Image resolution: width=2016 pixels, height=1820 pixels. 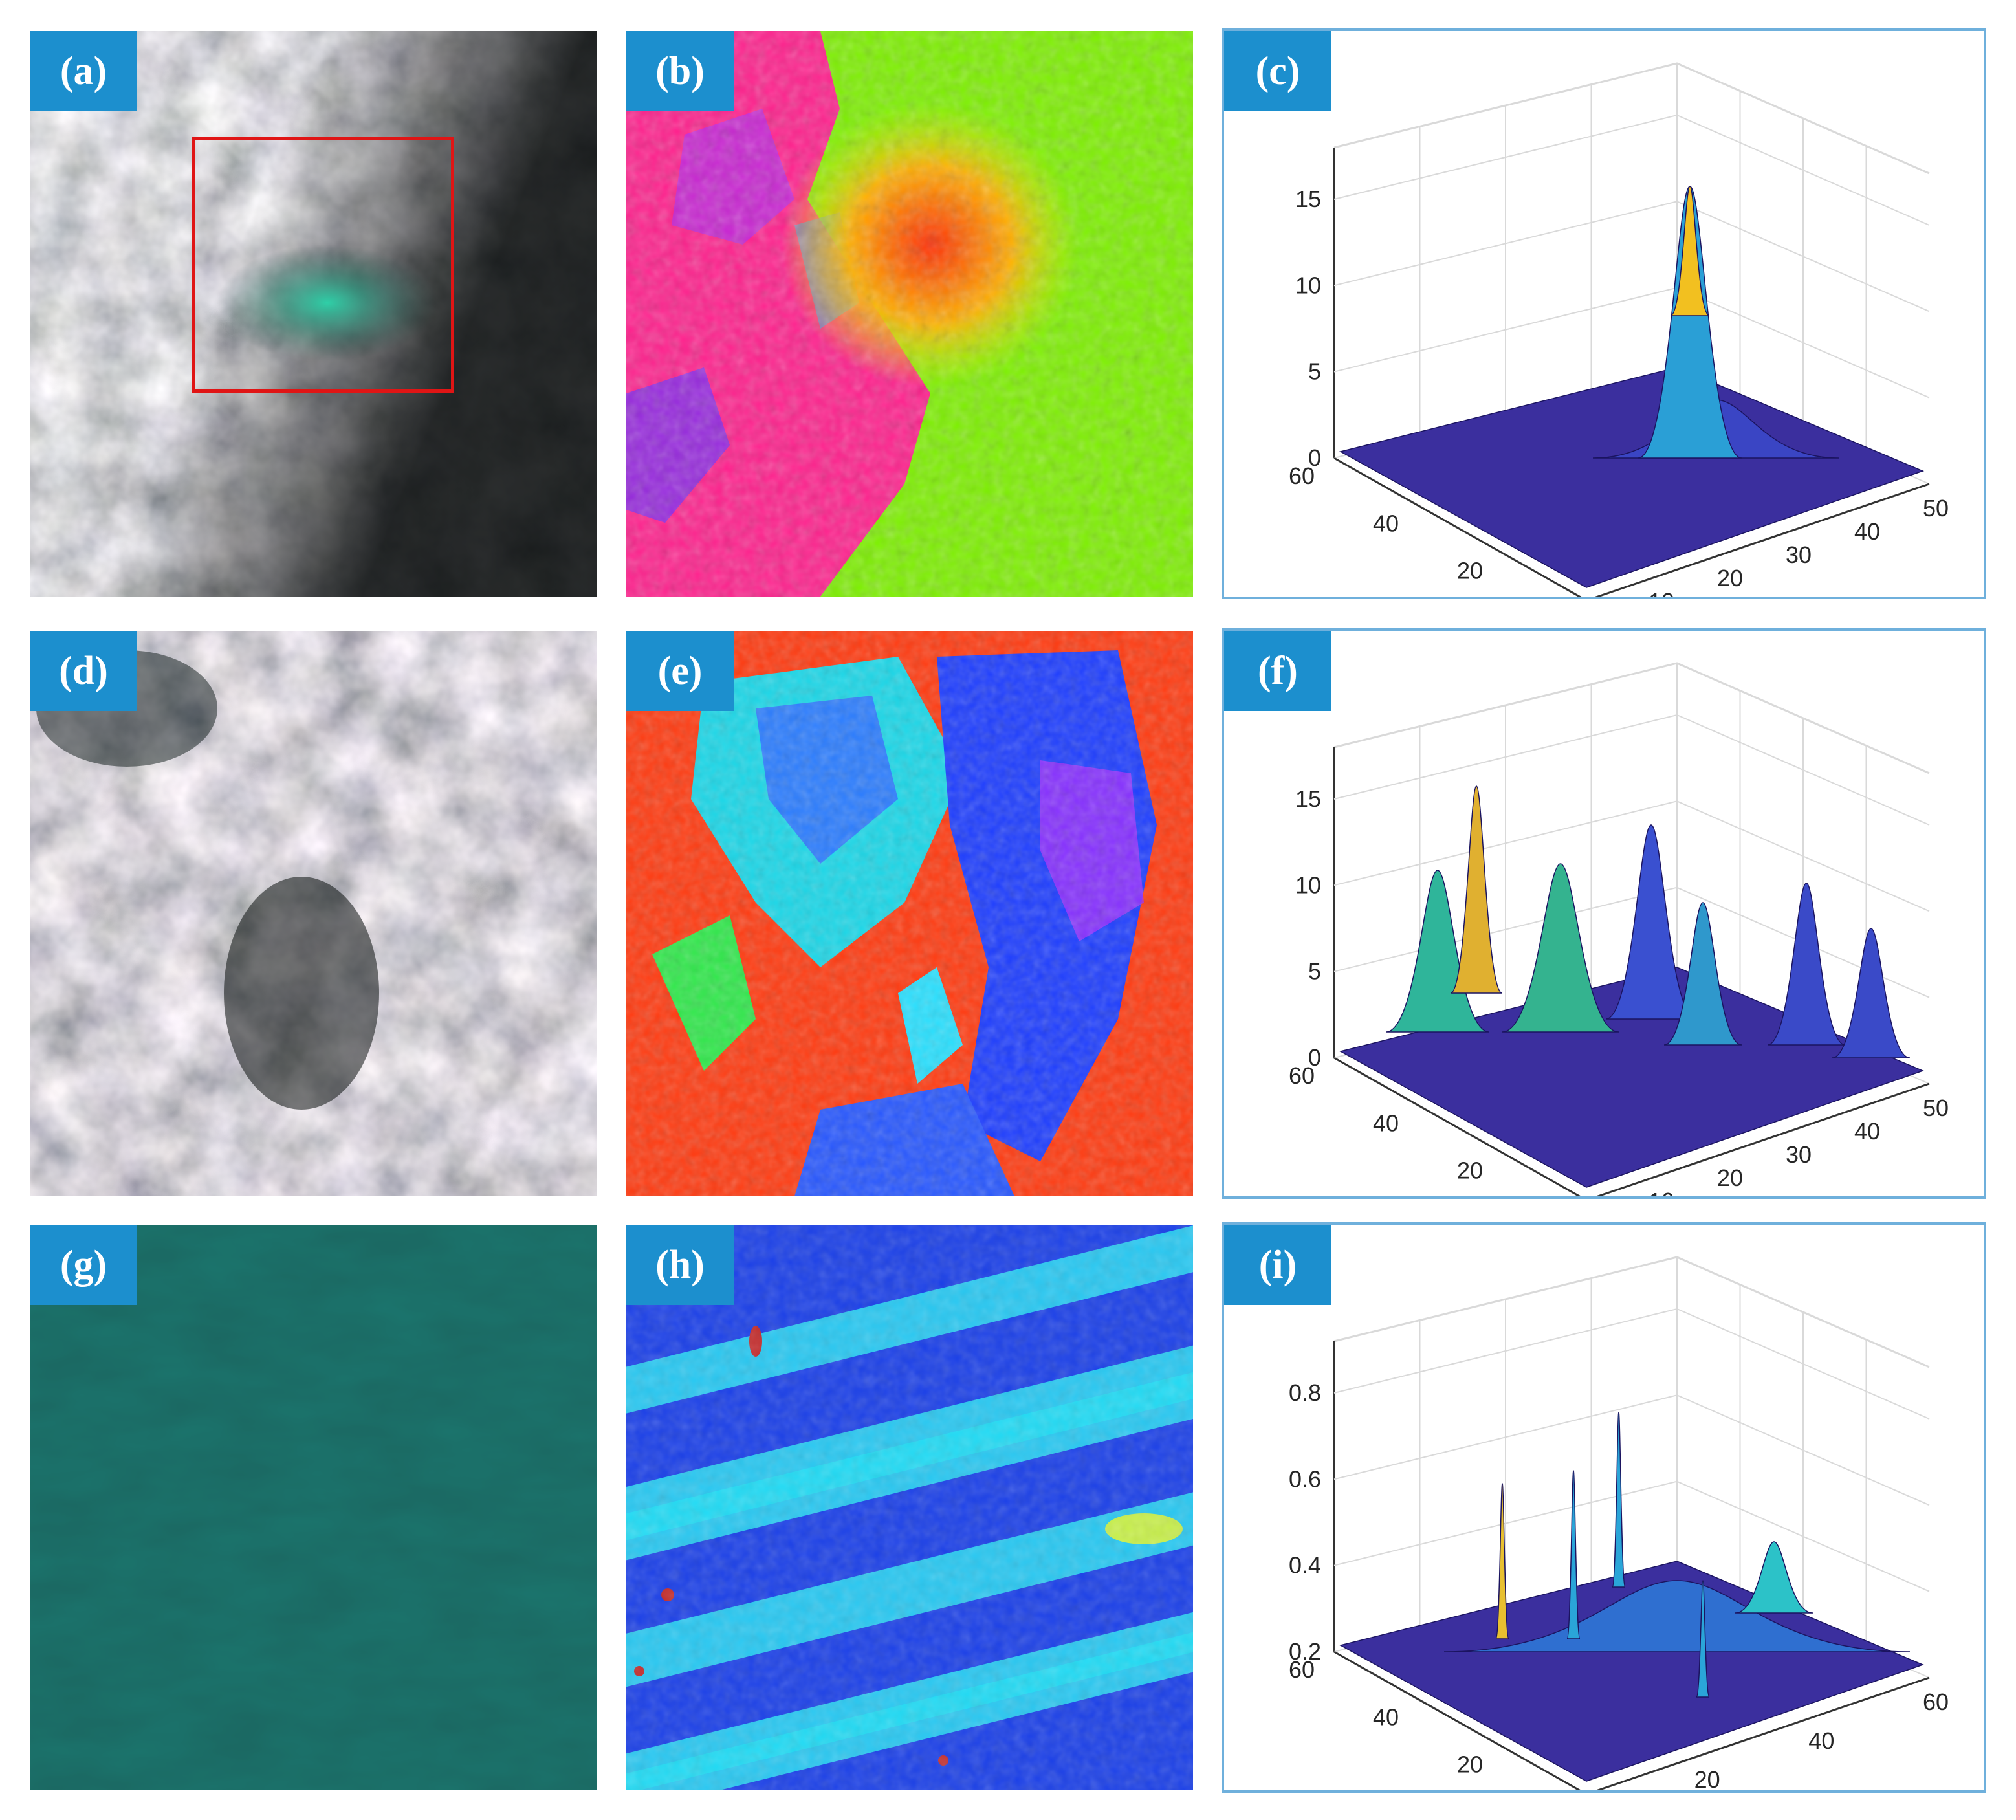 I want to click on class-map-b, so click(x=910, y=314).